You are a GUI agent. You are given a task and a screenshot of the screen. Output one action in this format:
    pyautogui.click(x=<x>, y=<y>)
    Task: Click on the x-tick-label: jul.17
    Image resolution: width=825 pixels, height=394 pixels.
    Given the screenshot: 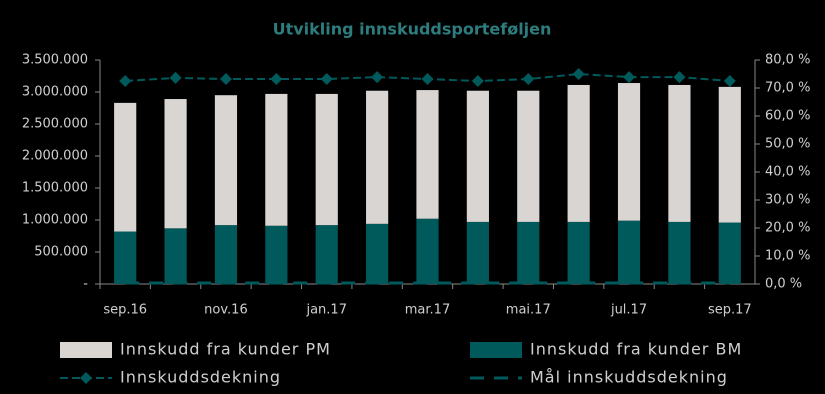 What is the action you would take?
    pyautogui.click(x=628, y=310)
    